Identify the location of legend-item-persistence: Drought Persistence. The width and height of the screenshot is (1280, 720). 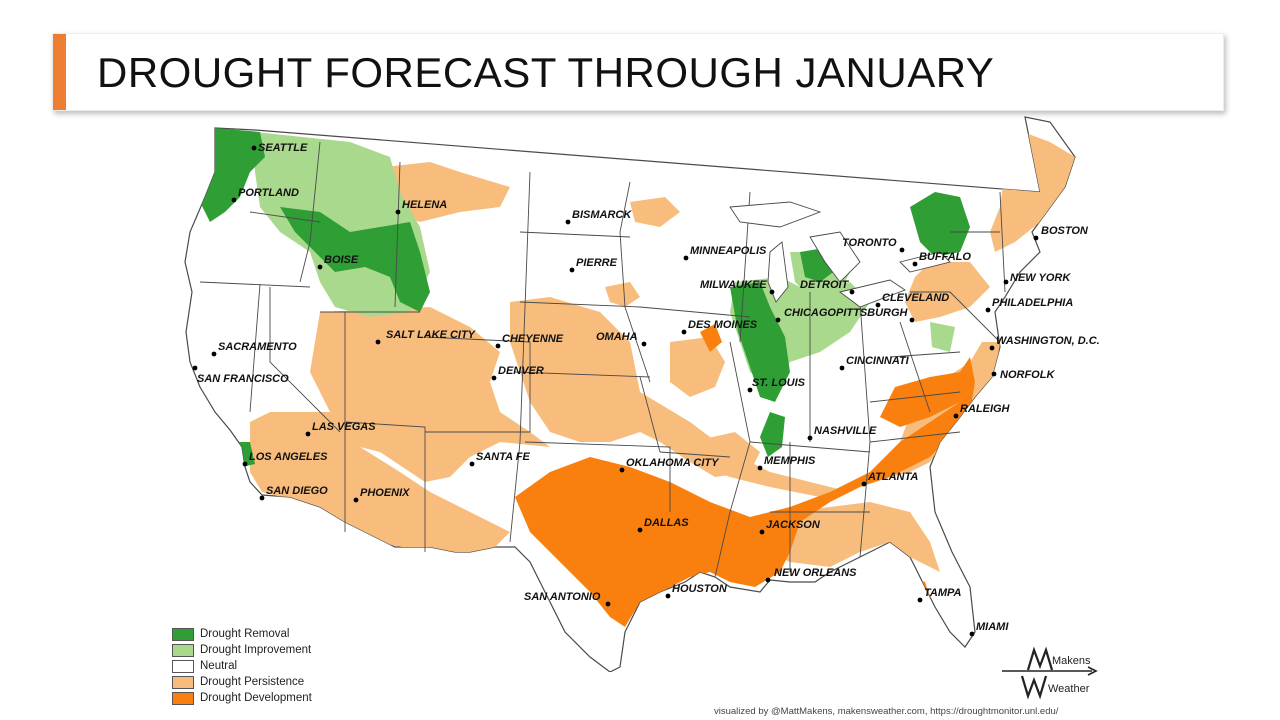
(242, 682).